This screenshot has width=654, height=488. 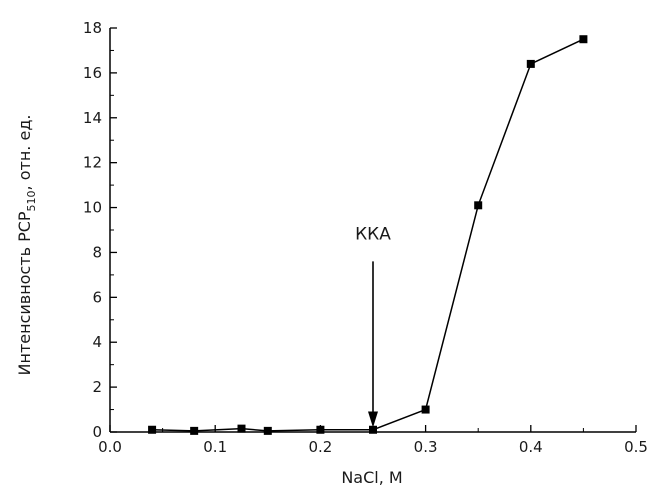 I want to click on x-tick-label: 0.5, so click(x=636, y=447).